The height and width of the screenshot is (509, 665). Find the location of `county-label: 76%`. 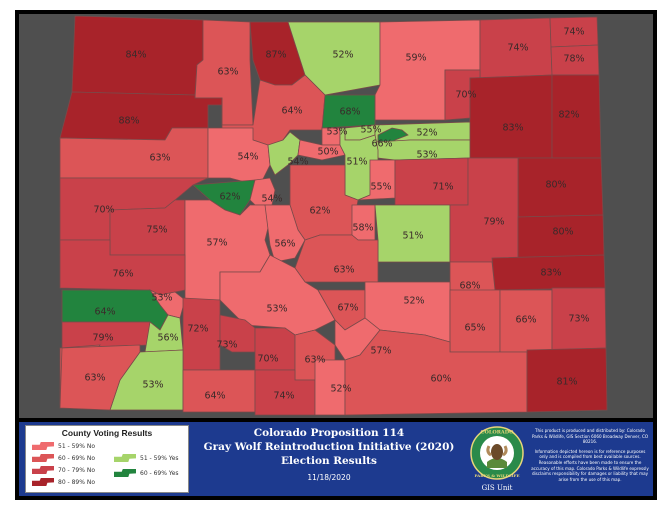

county-label: 76% is located at coordinates (122, 274).